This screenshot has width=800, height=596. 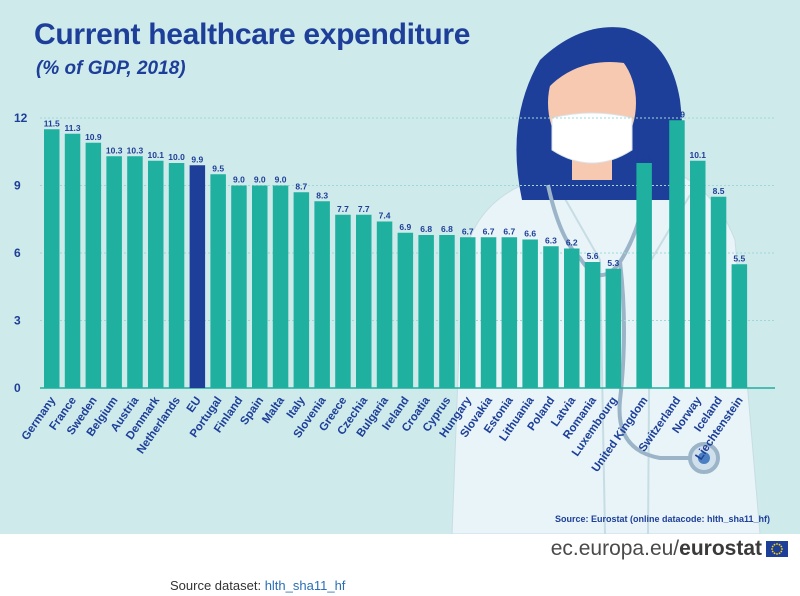 I want to click on value-label-sweden: 10.9, so click(x=93, y=137).